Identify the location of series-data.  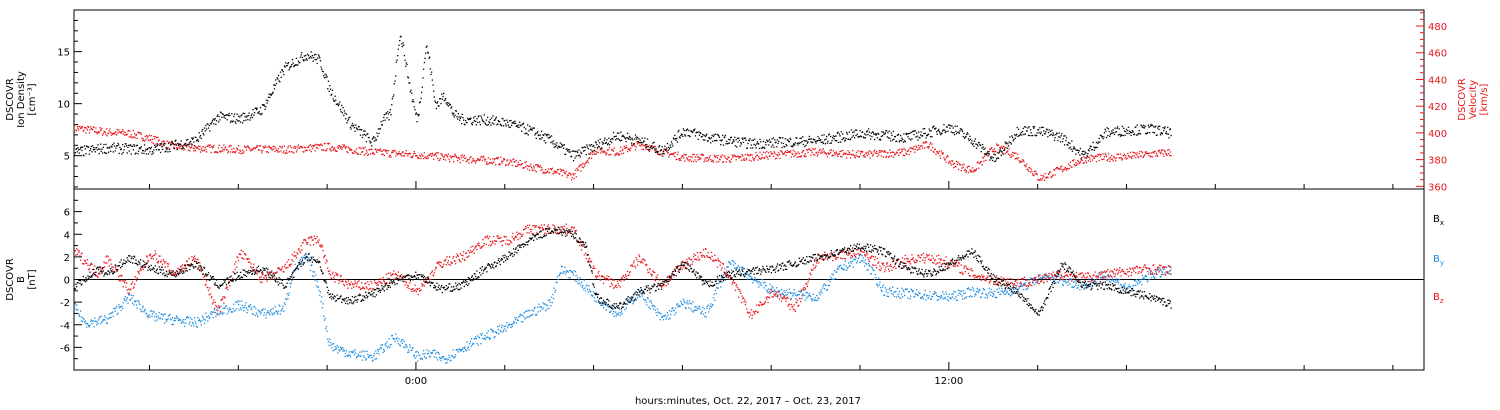
(623, 152).